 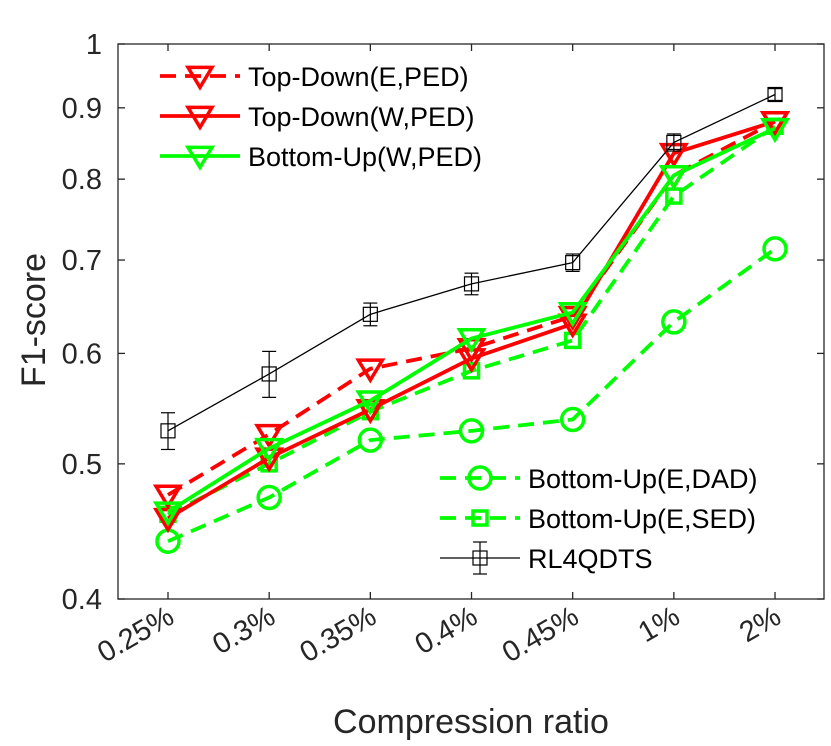 I want to click on x-tick-label: 0.35%, so click(x=338, y=634).